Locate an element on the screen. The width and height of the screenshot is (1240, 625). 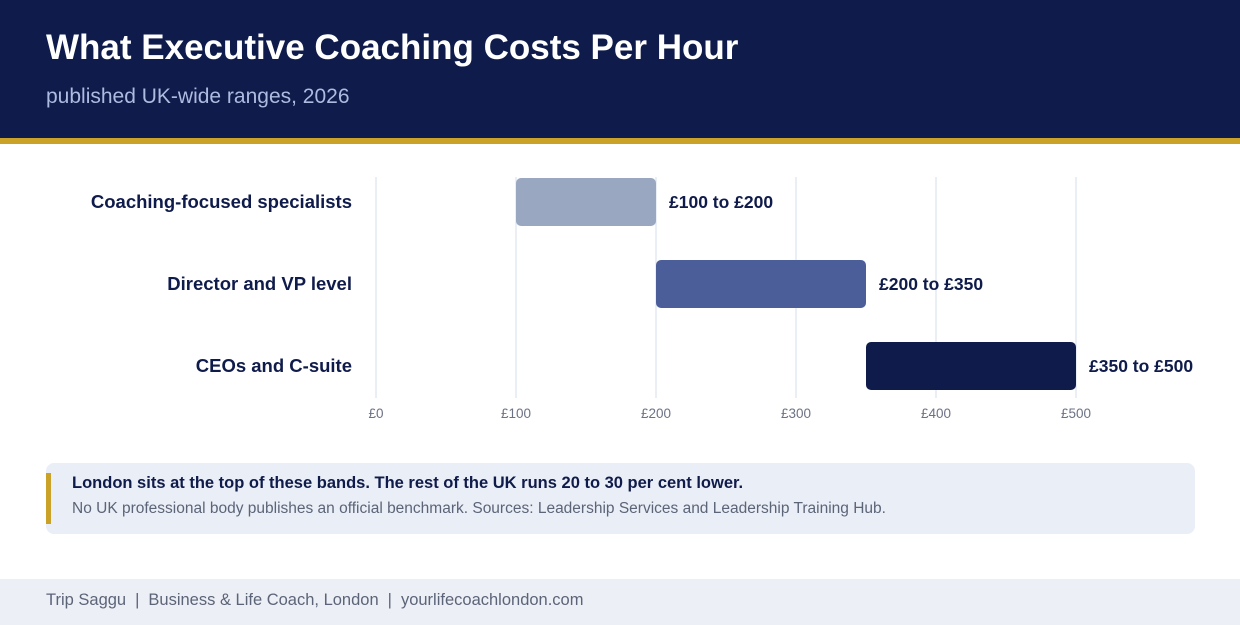
footer-name: Trip Saggu is located at coordinates (86, 600).